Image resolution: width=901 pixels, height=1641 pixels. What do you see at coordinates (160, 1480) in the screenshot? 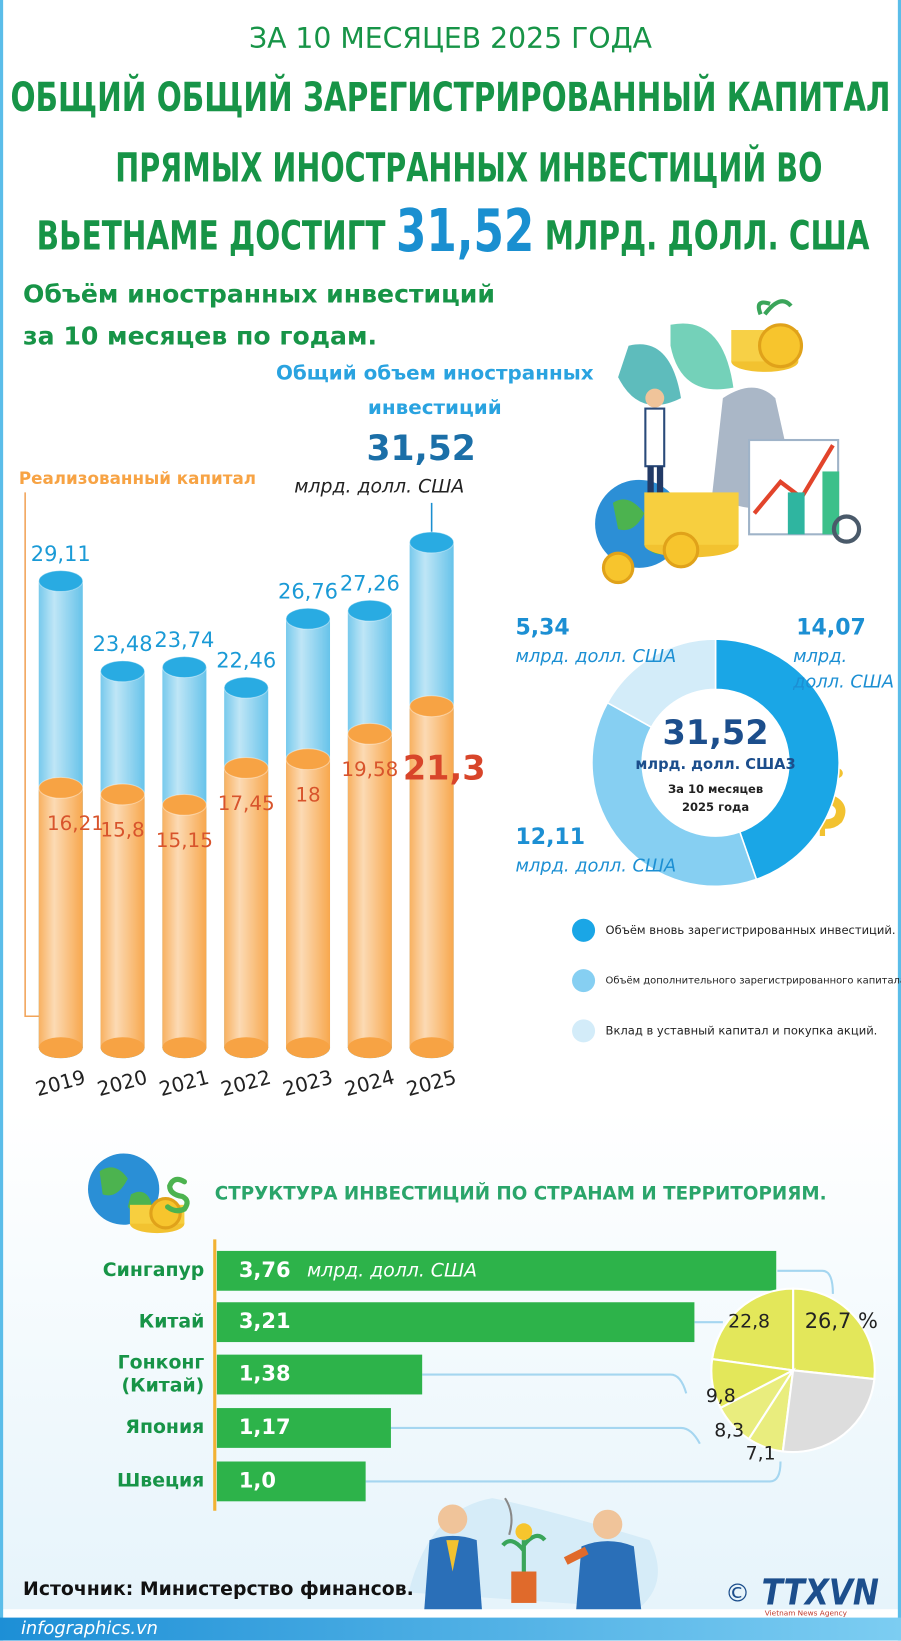
I see `category-label: Швеция` at bounding box center [160, 1480].